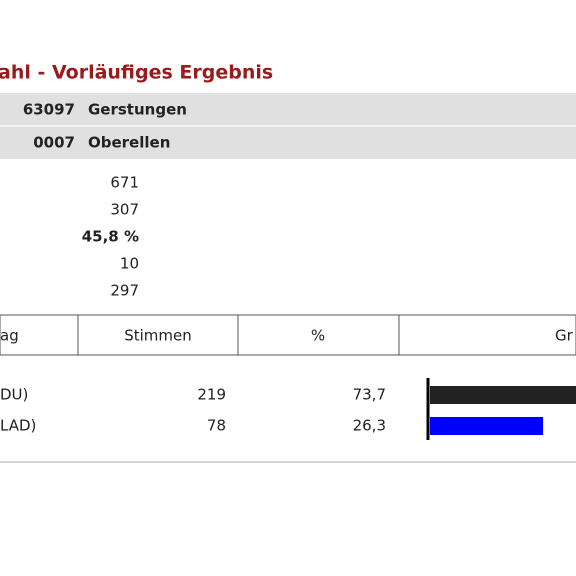 This screenshot has width=576, height=576. I want to click on column-header: %, so click(318, 336).